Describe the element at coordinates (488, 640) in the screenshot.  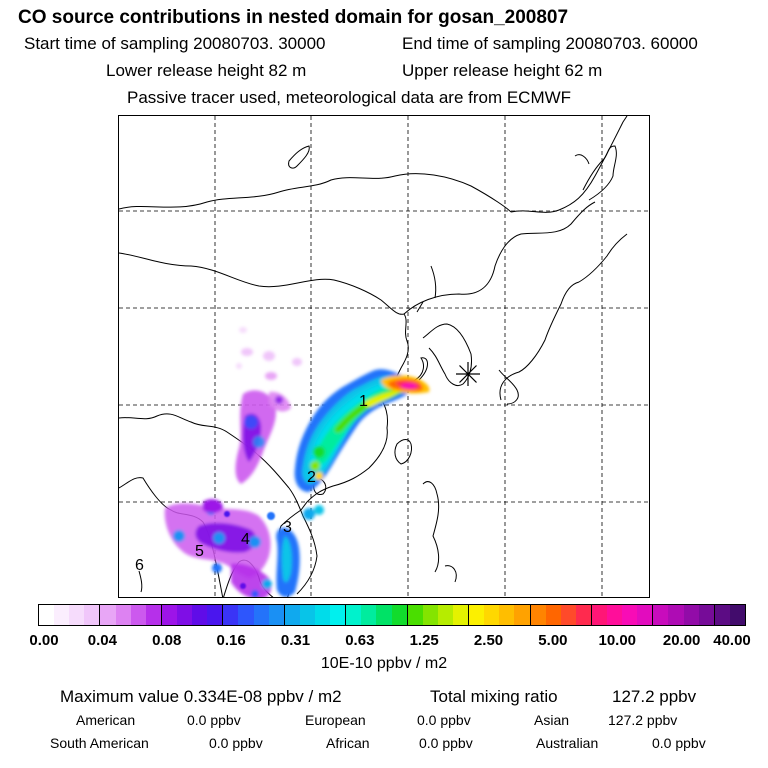
I see `colorbar-tick-label: 2.50` at that location.